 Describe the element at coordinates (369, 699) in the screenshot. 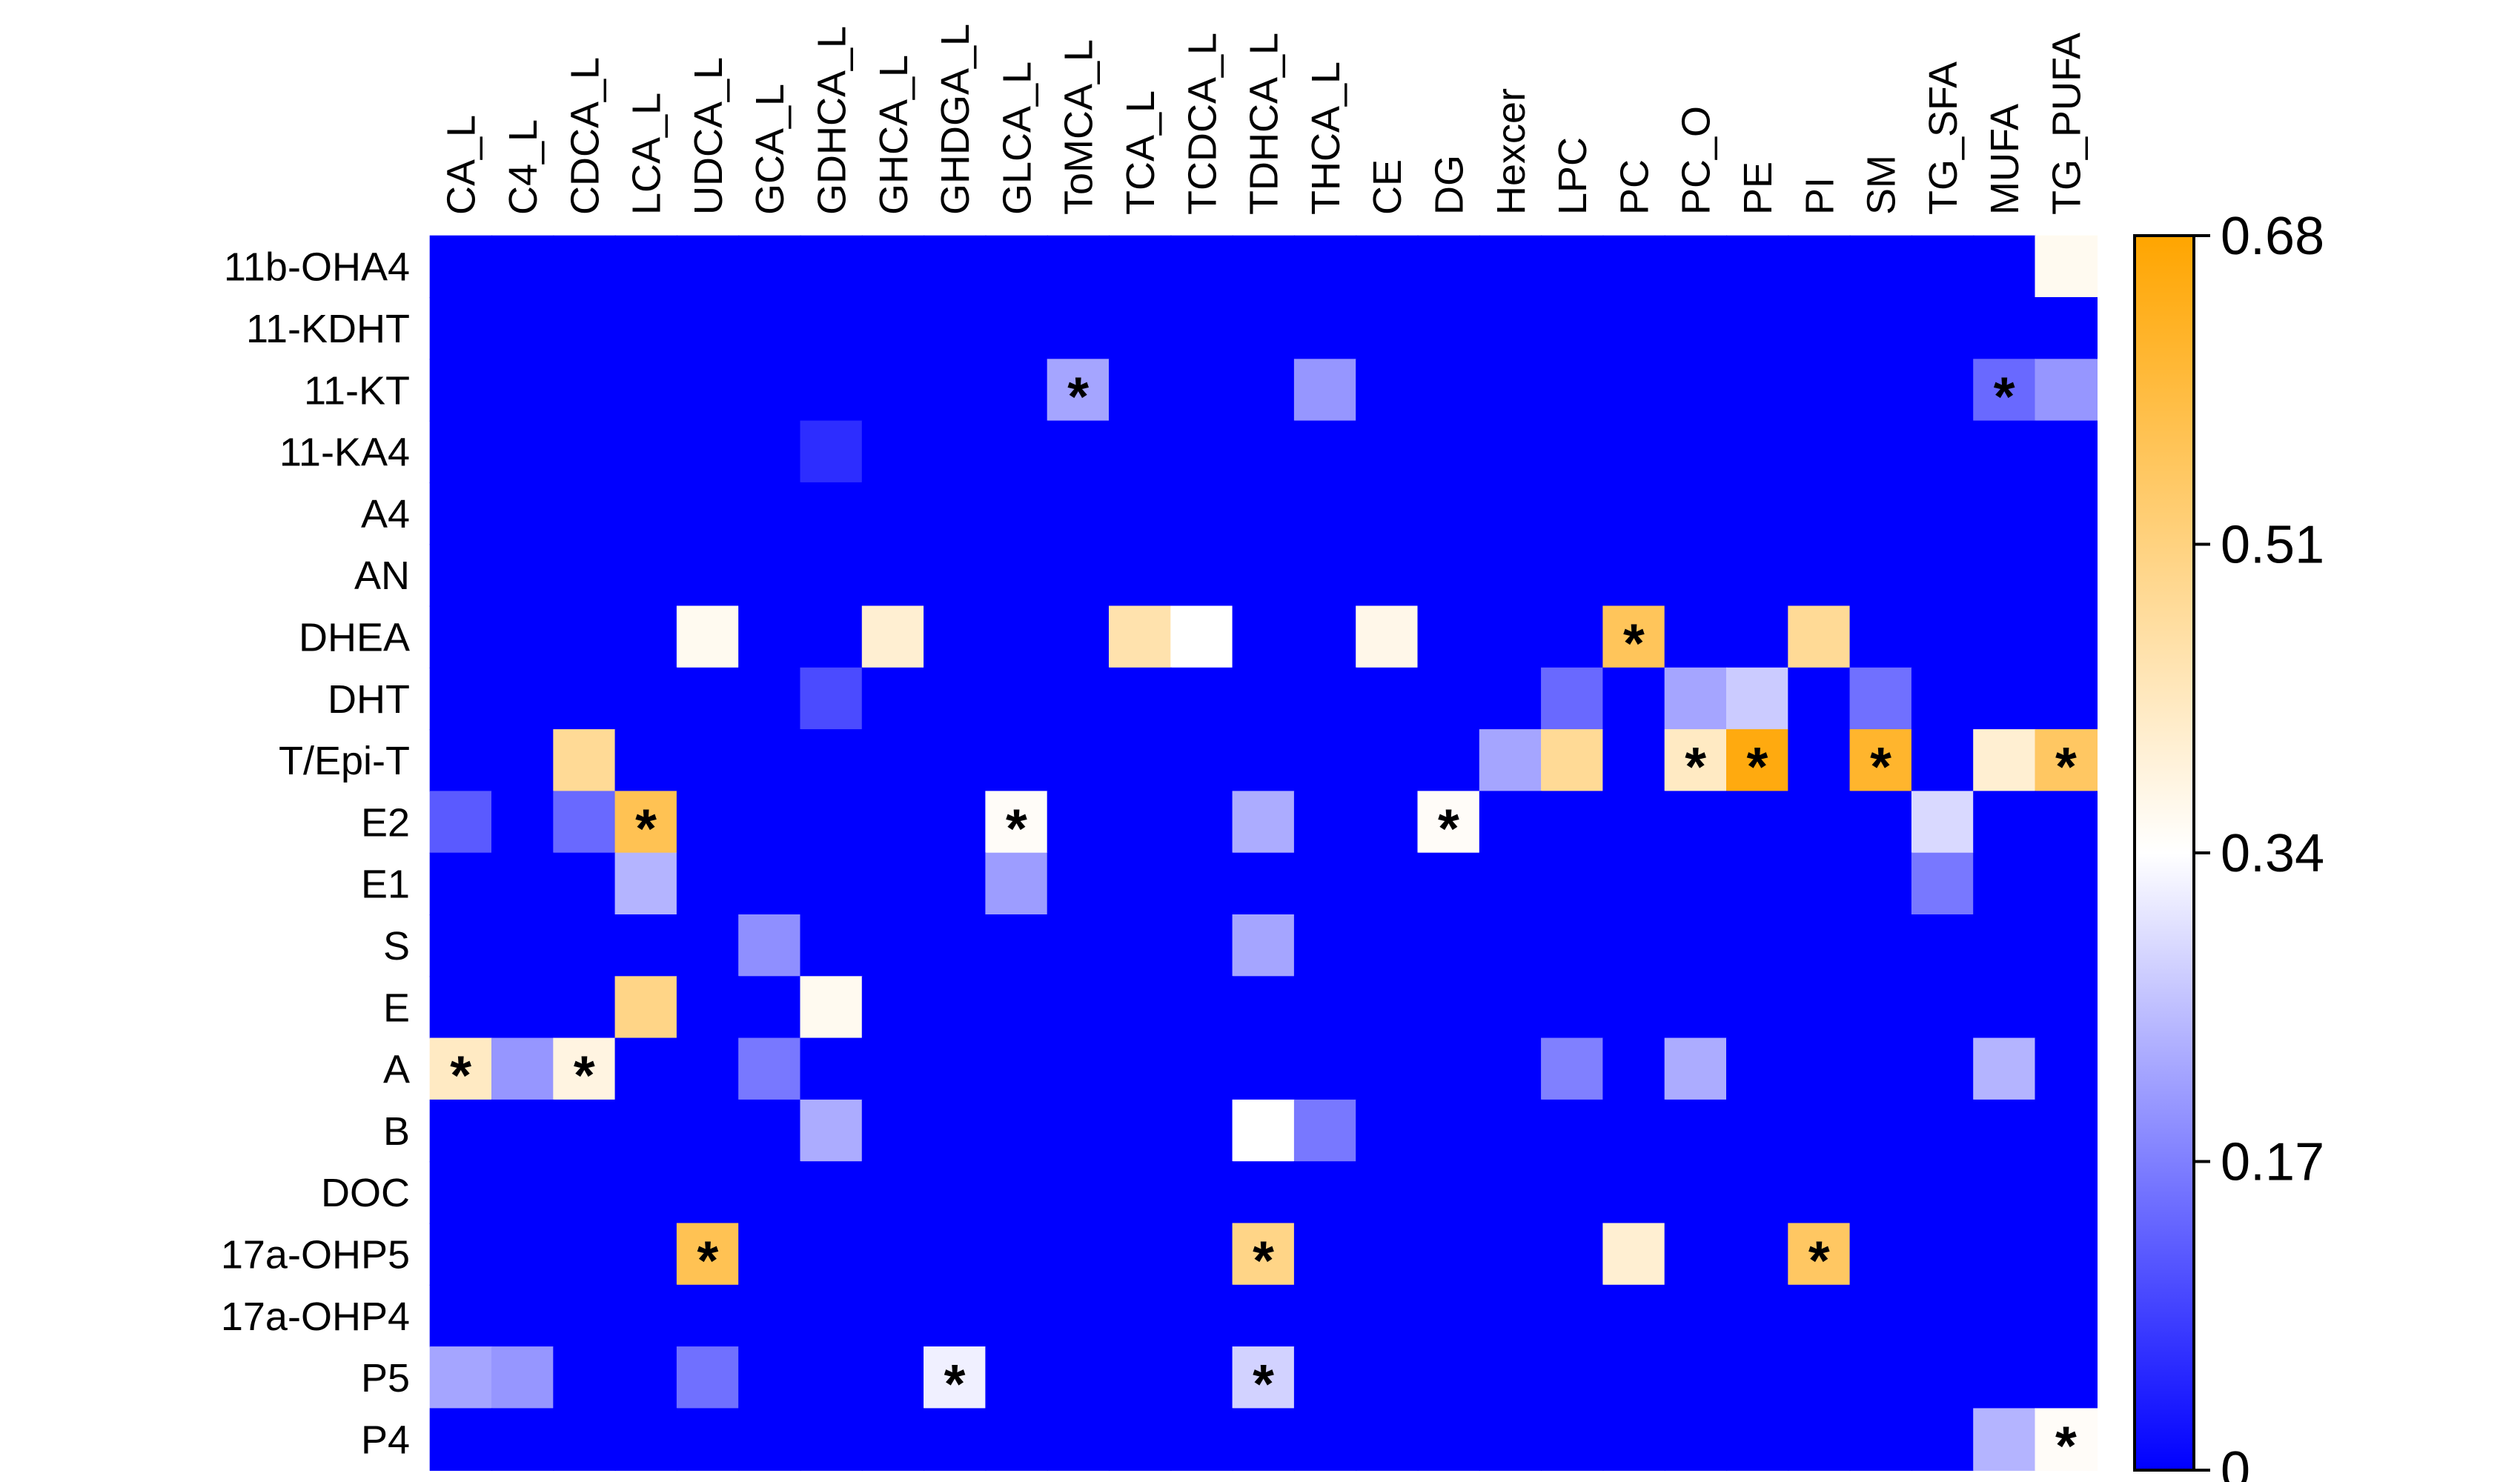

I see `row-label: DHT` at that location.